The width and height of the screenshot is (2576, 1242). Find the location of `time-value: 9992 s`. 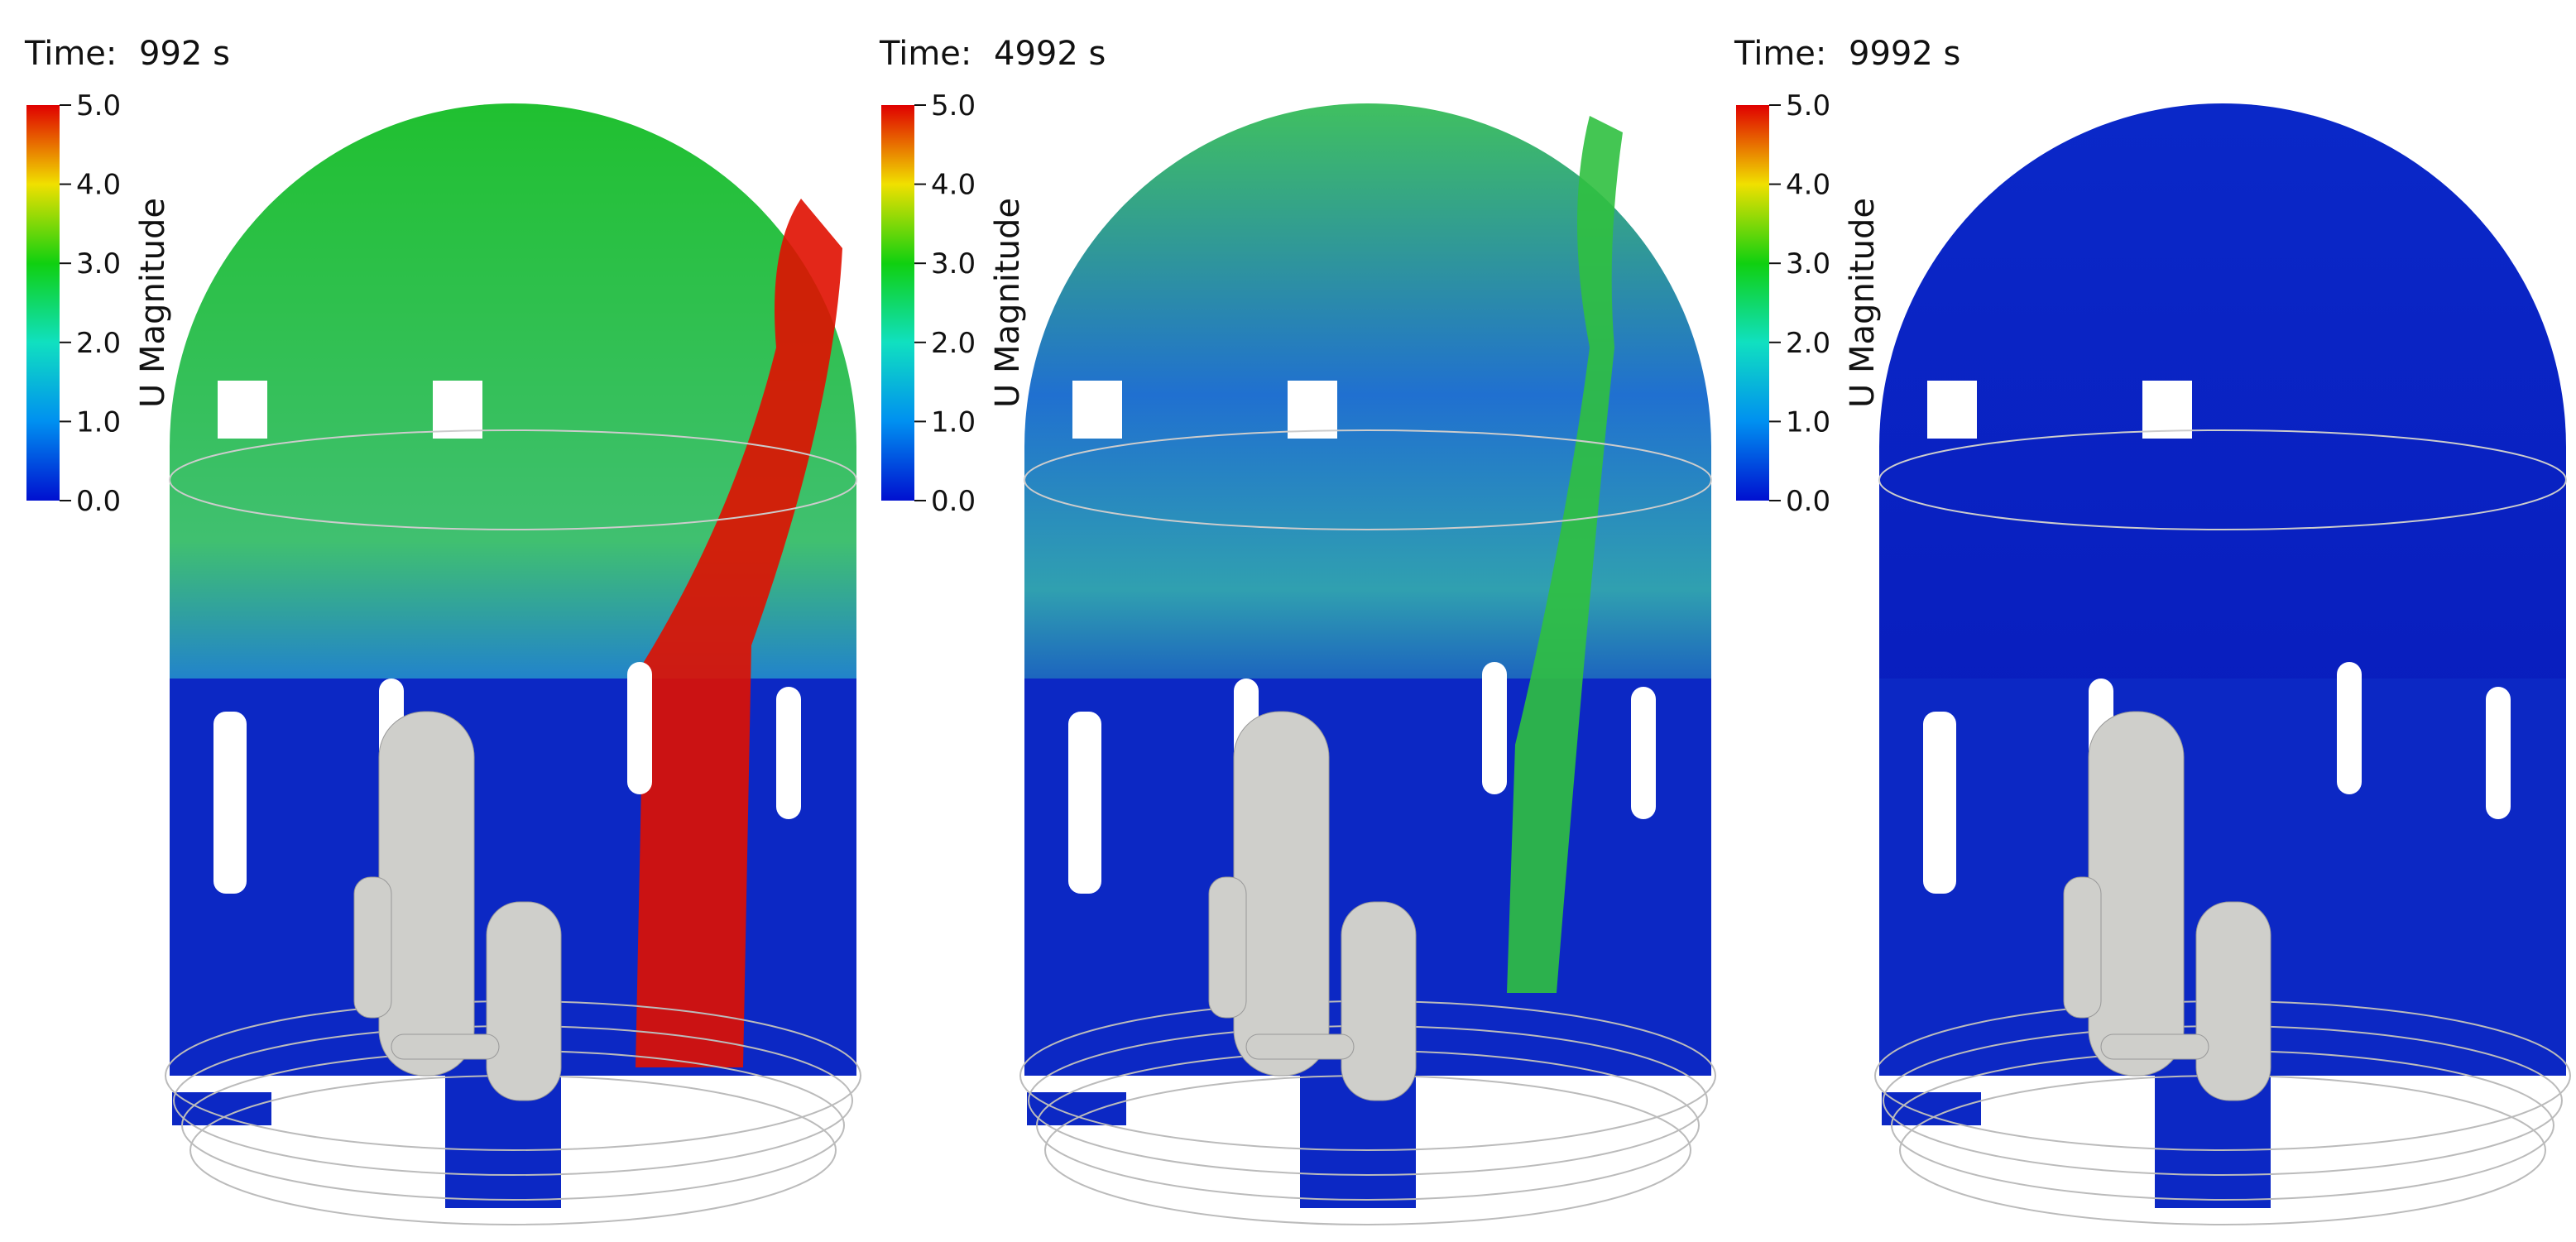

time-value: 9992 s is located at coordinates (1905, 54).